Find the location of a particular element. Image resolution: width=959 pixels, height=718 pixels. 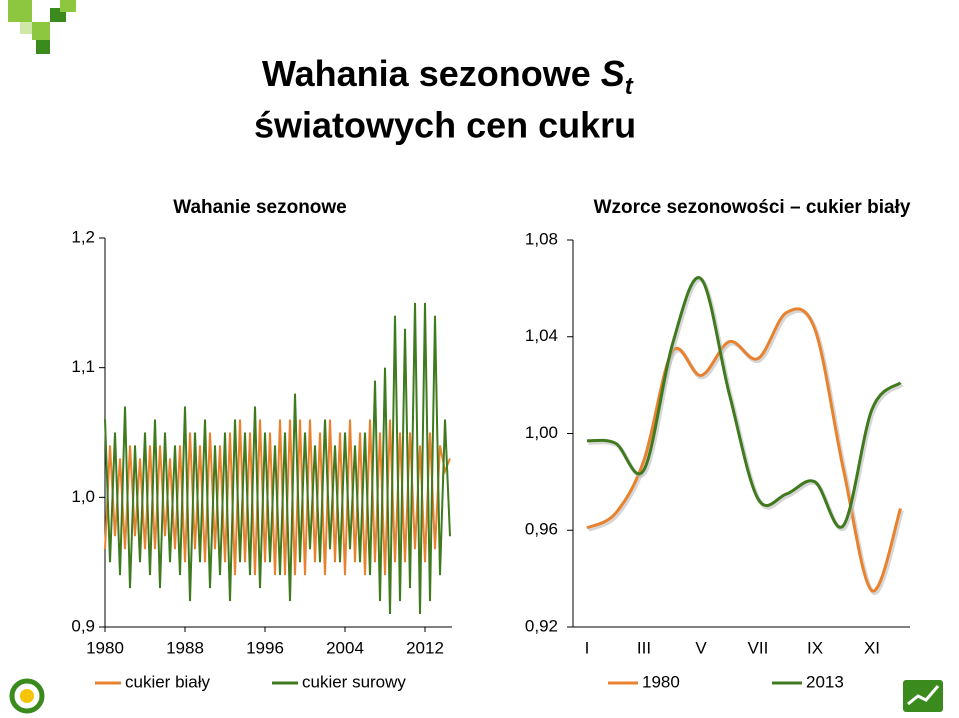

title-text: Wahania sezonowe is located at coordinates (426, 73).